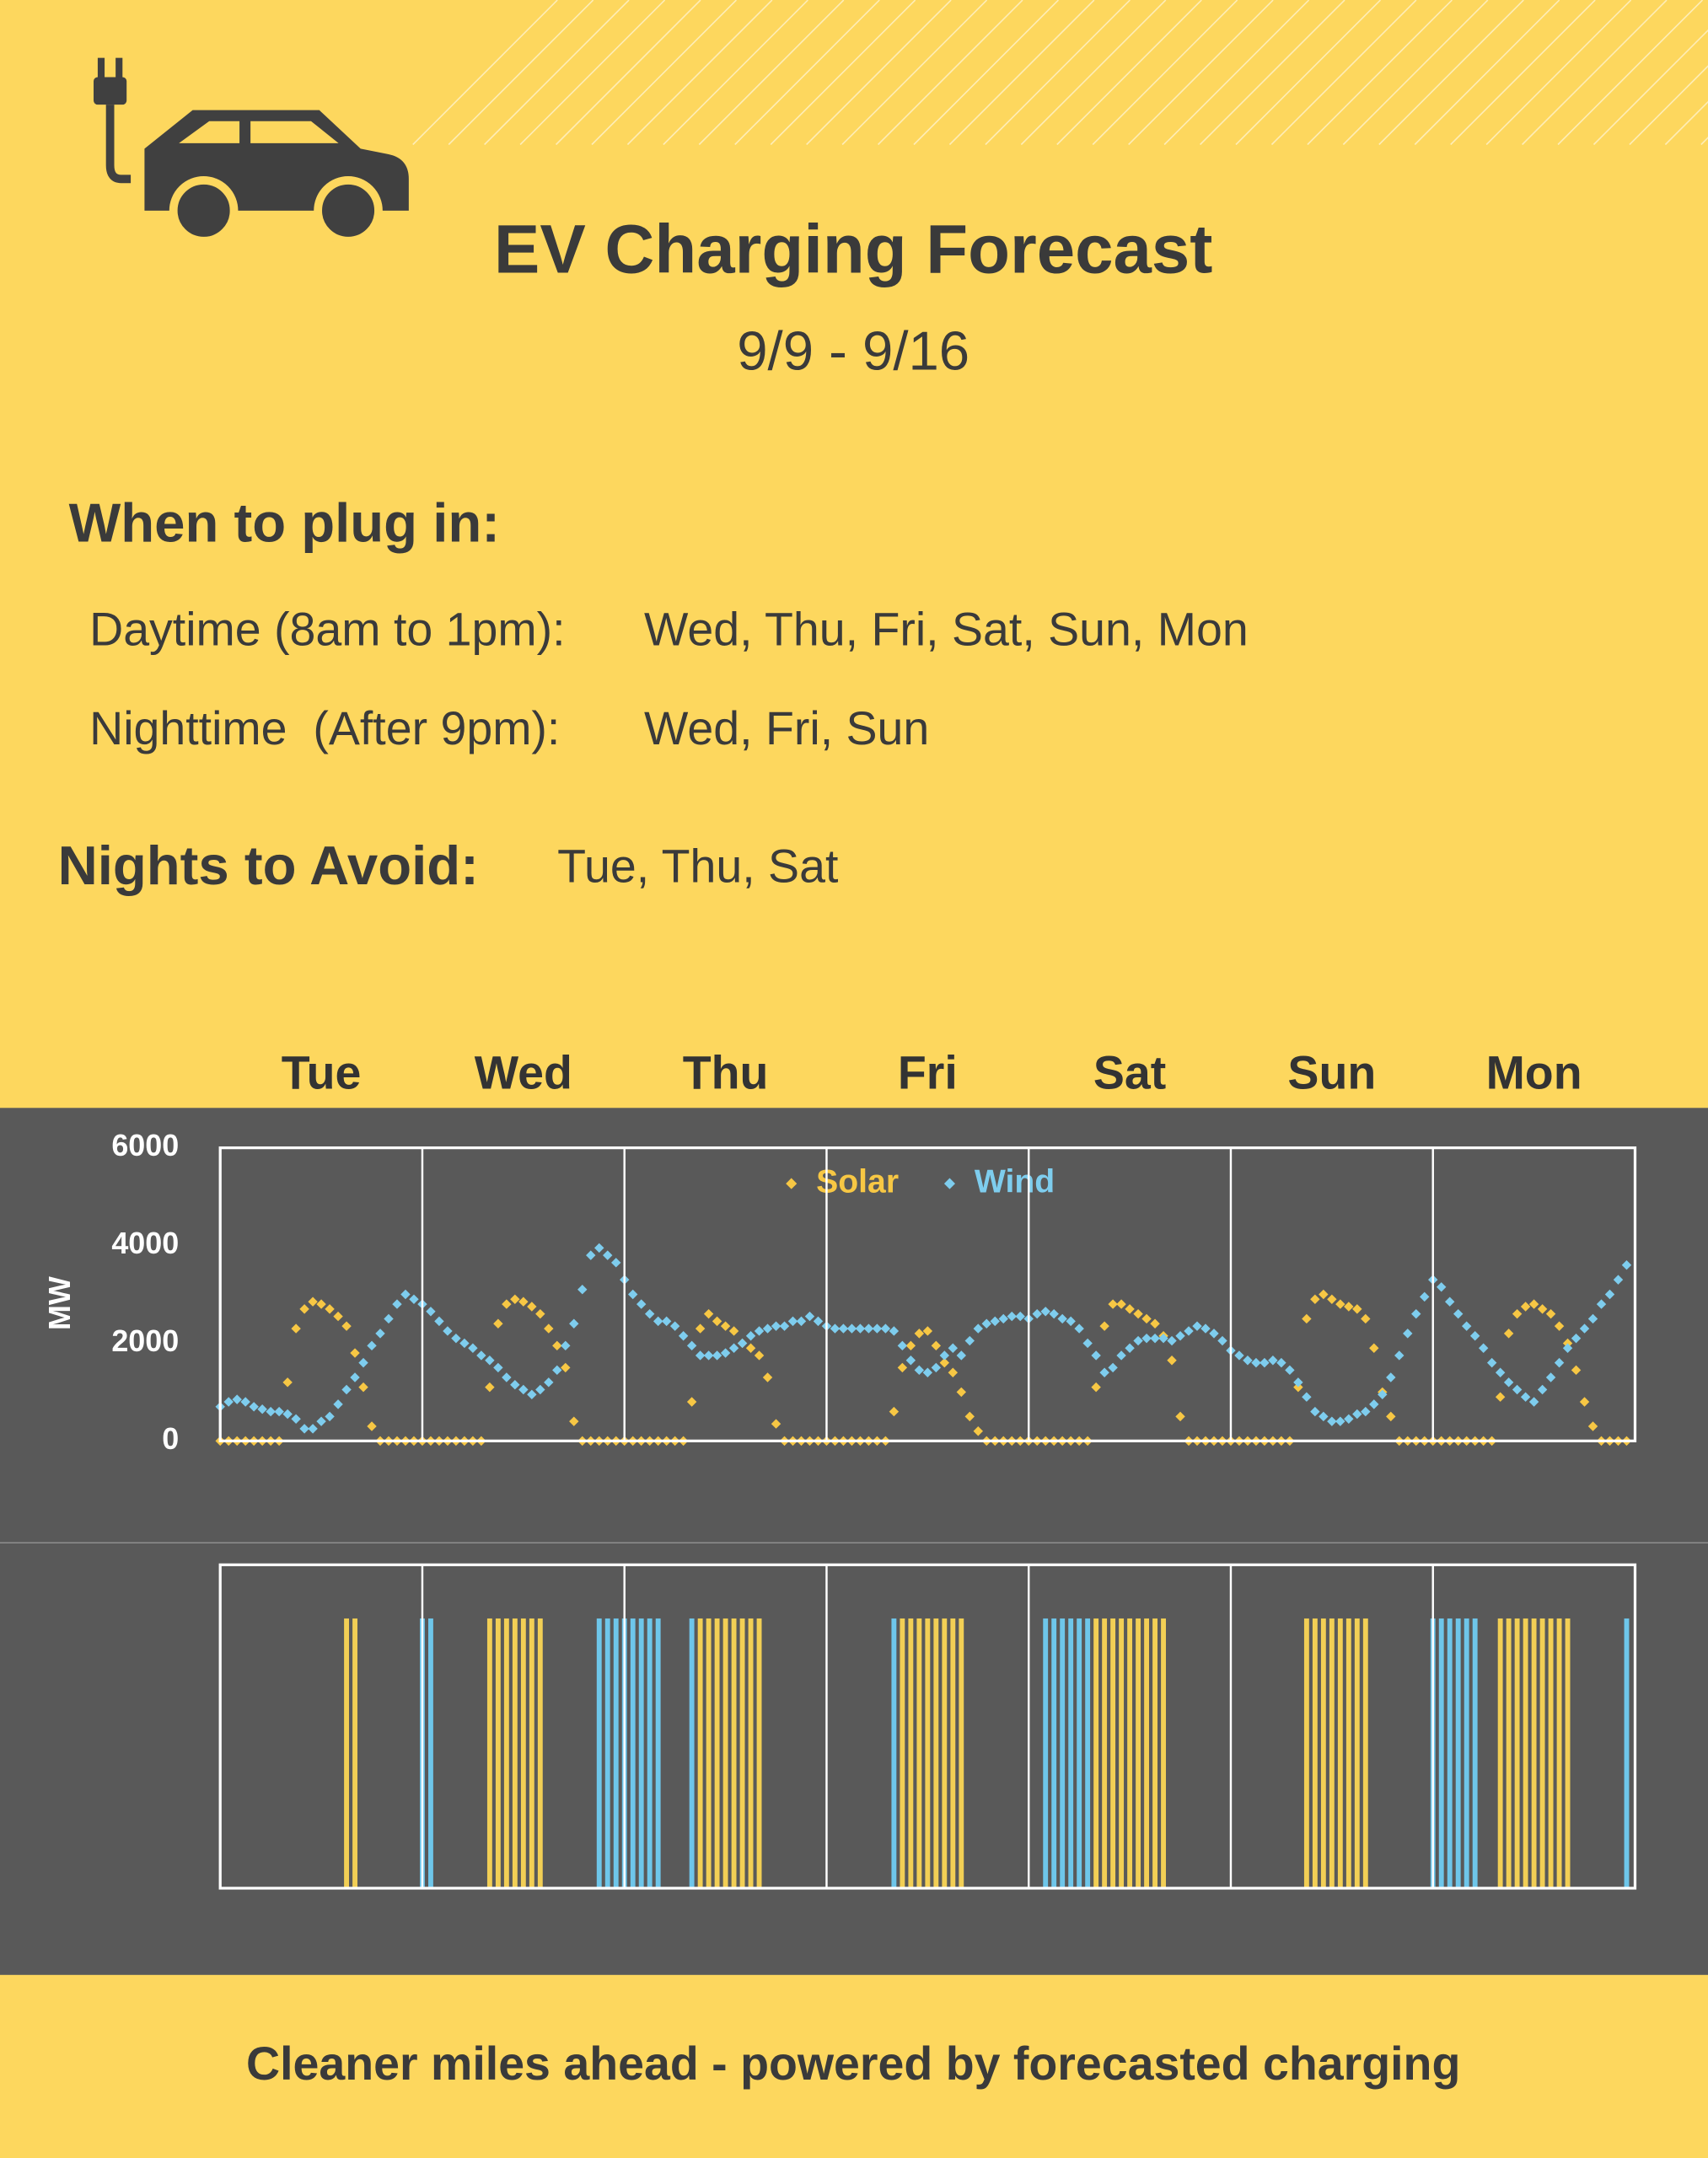 This screenshot has width=1708, height=2158. What do you see at coordinates (726, 1072) in the screenshot?
I see `day-label: Thu` at bounding box center [726, 1072].